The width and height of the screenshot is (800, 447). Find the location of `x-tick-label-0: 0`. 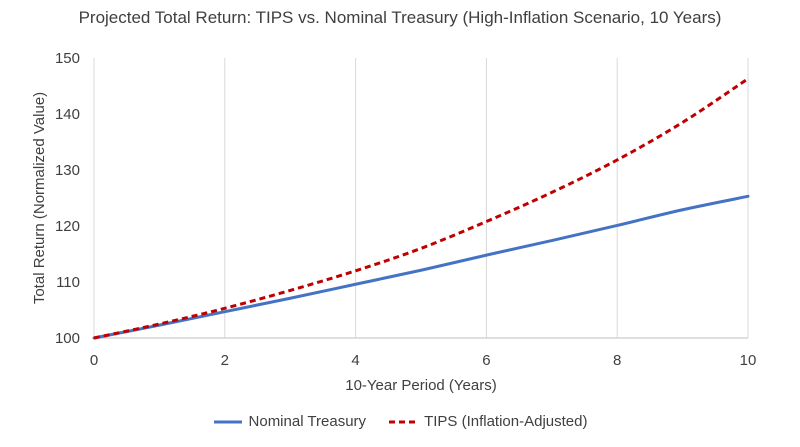

x-tick-label-0: 0 is located at coordinates (94, 360).